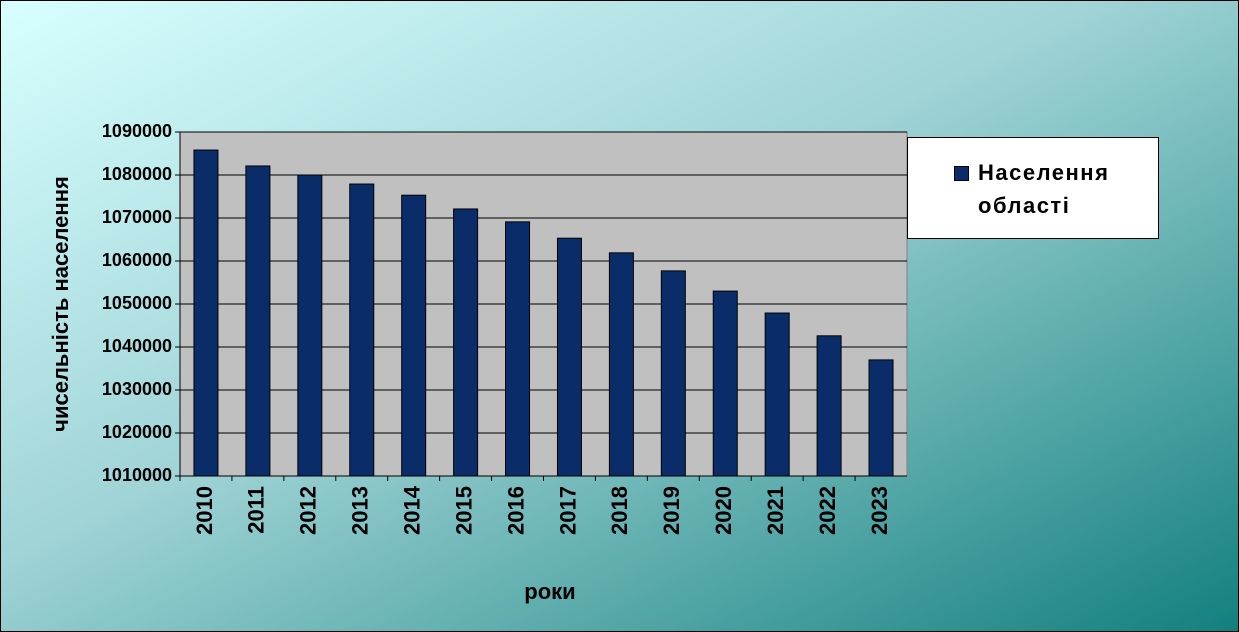  Describe the element at coordinates (137, 303) in the screenshot. I see `y-tick-label: 1050000` at that location.